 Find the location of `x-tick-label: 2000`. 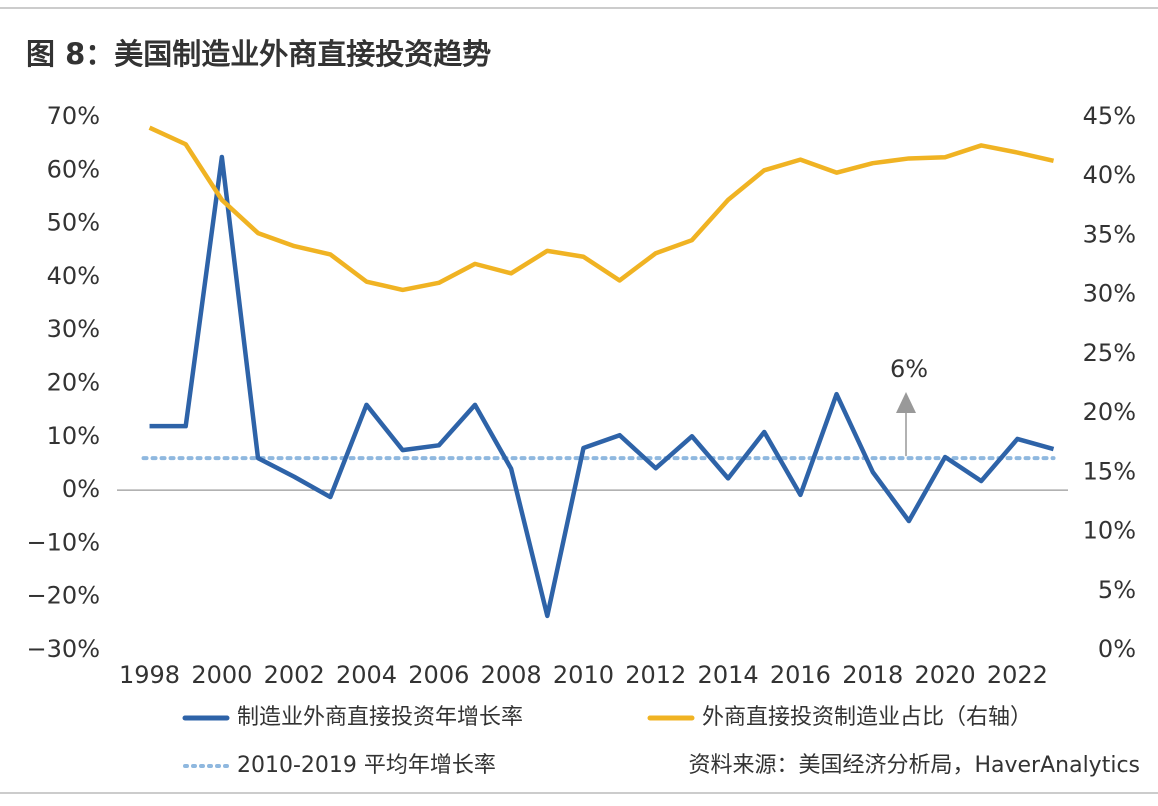

x-tick-label: 2000 is located at coordinates (221, 675).